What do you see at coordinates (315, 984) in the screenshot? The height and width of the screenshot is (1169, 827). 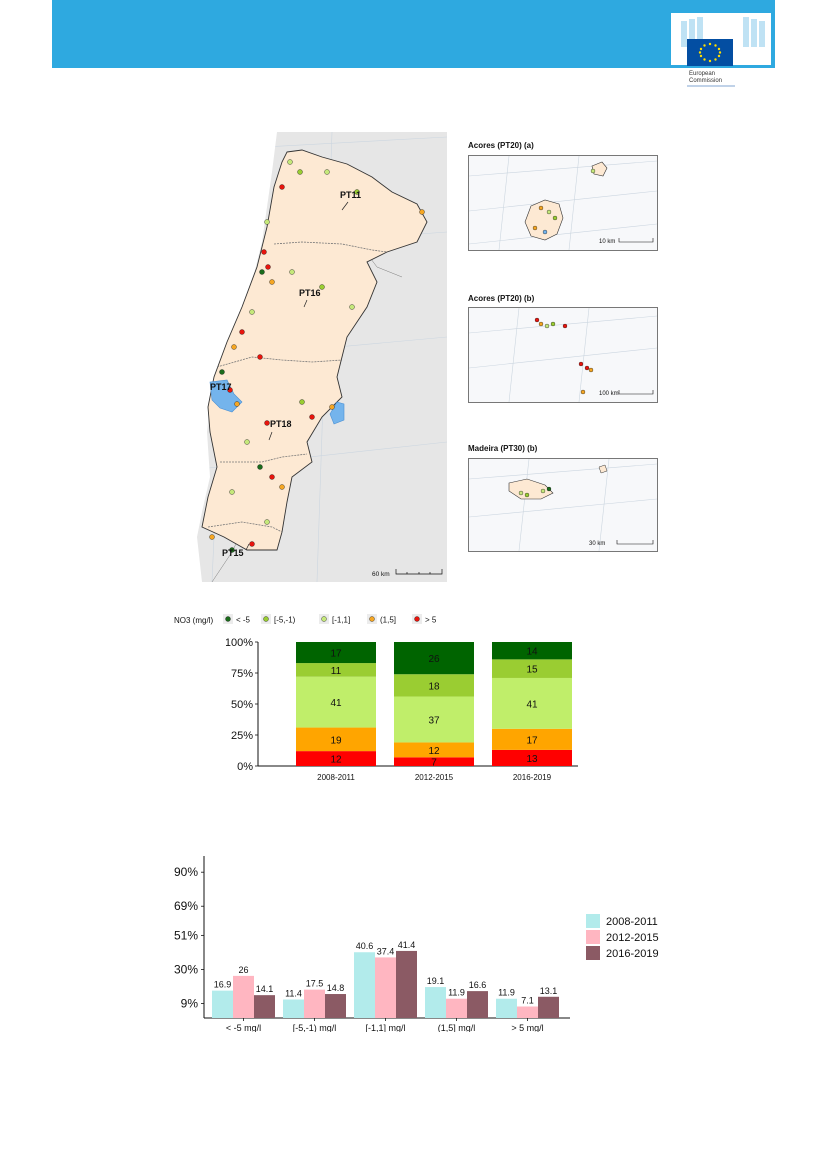 I see `bar-value-label: 17.5` at bounding box center [315, 984].